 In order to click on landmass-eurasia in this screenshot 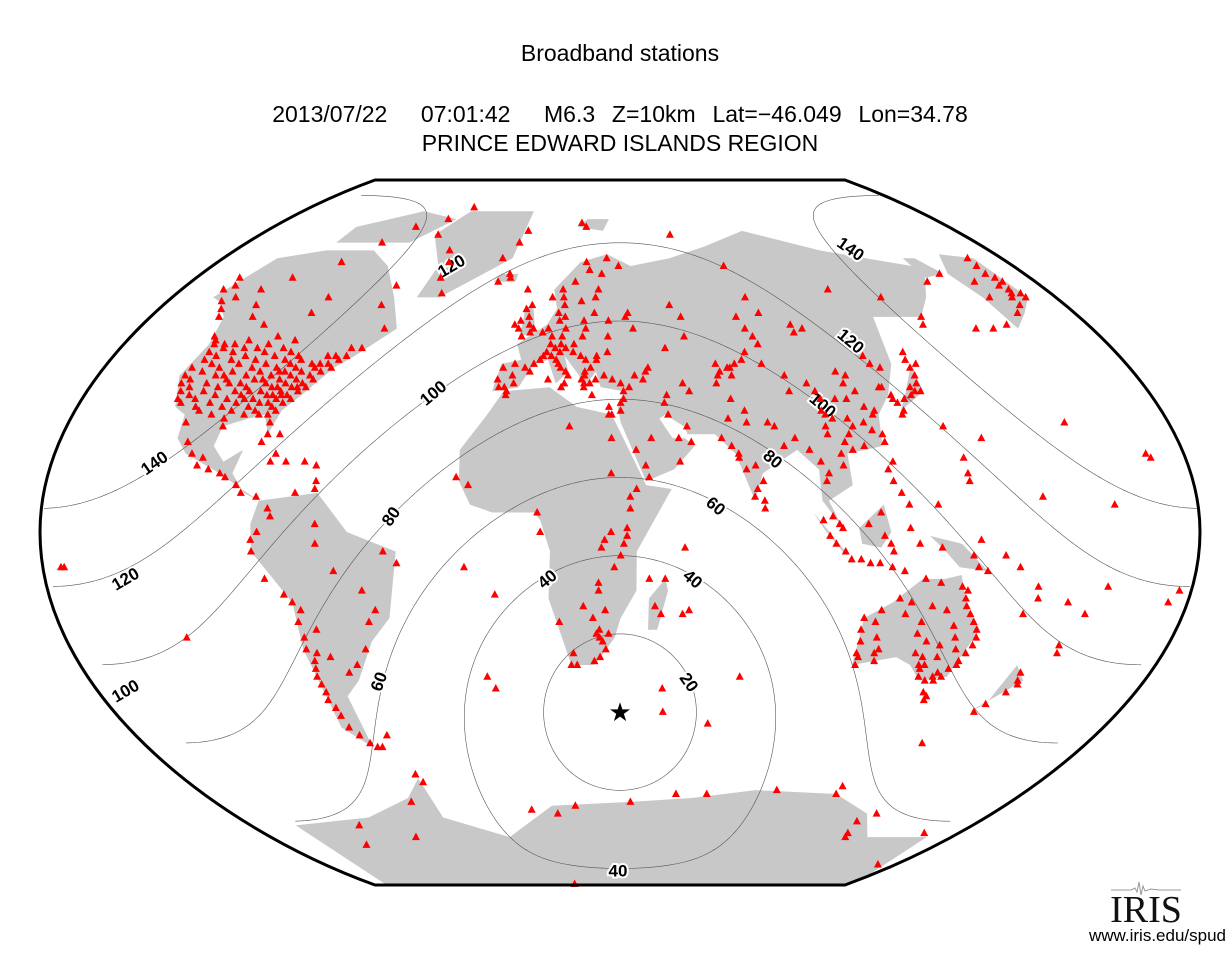, I will do `click(709, 379)`.